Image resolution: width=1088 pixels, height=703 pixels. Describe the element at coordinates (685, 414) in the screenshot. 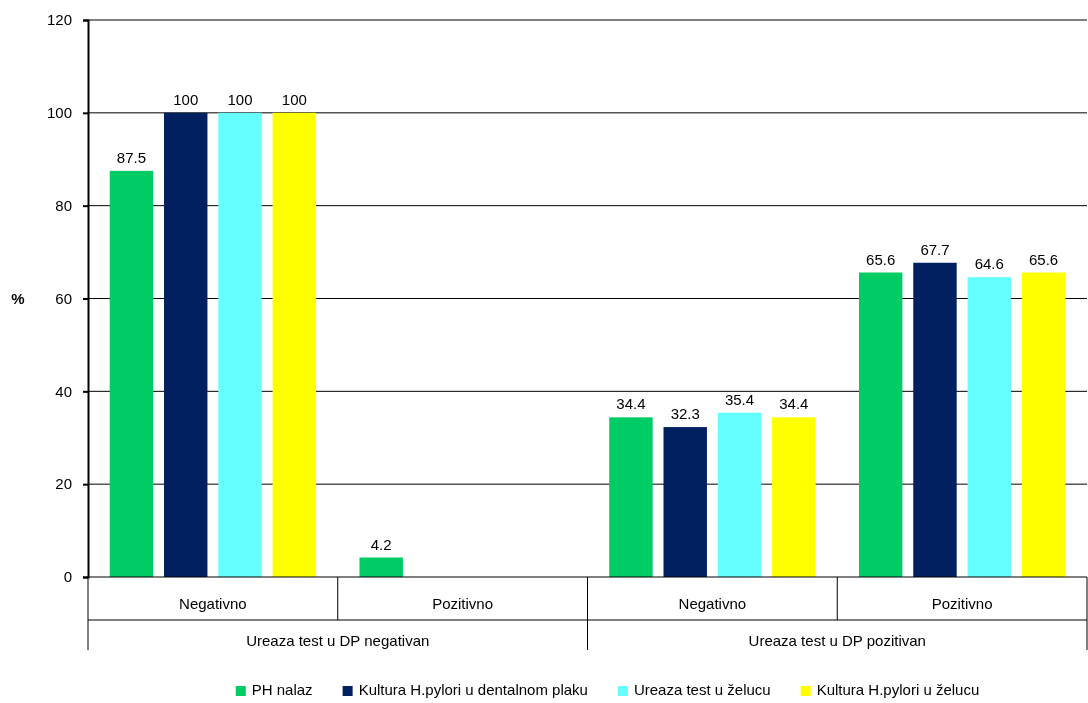

I see `data-label: 32.3` at that location.